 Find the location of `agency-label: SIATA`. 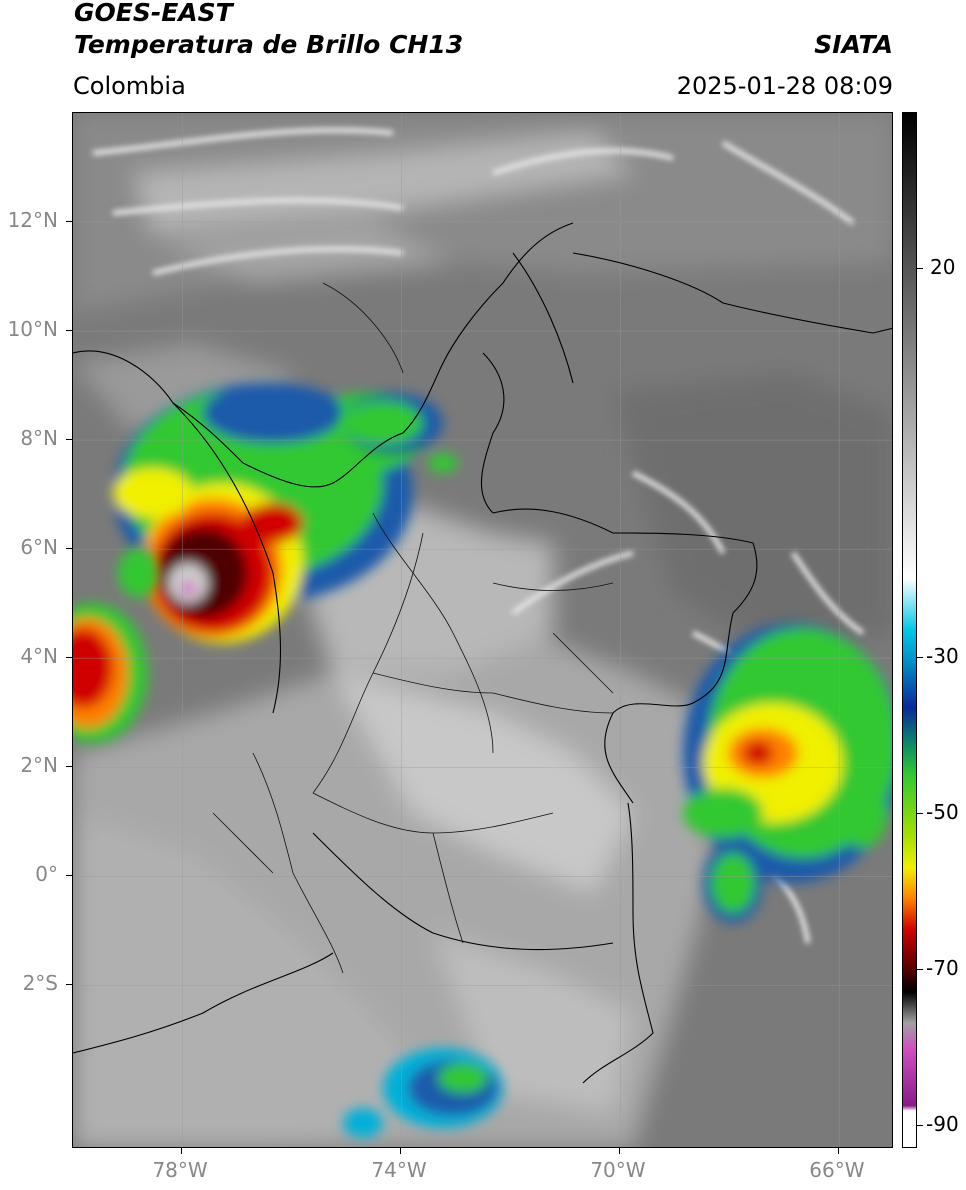

agency-label: SIATA is located at coordinates (853, 44).